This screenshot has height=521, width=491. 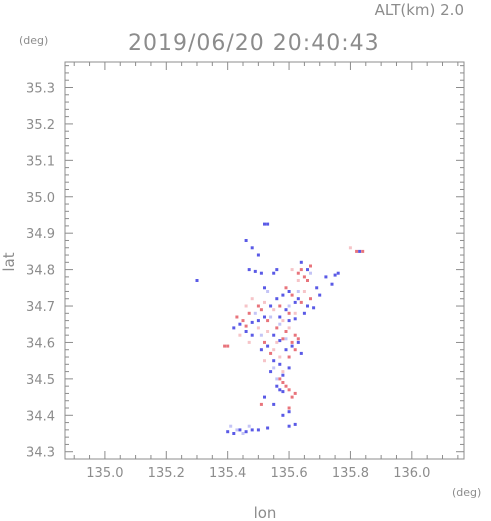 What do you see at coordinates (280, 328) in the screenshot?
I see `data-marks` at bounding box center [280, 328].